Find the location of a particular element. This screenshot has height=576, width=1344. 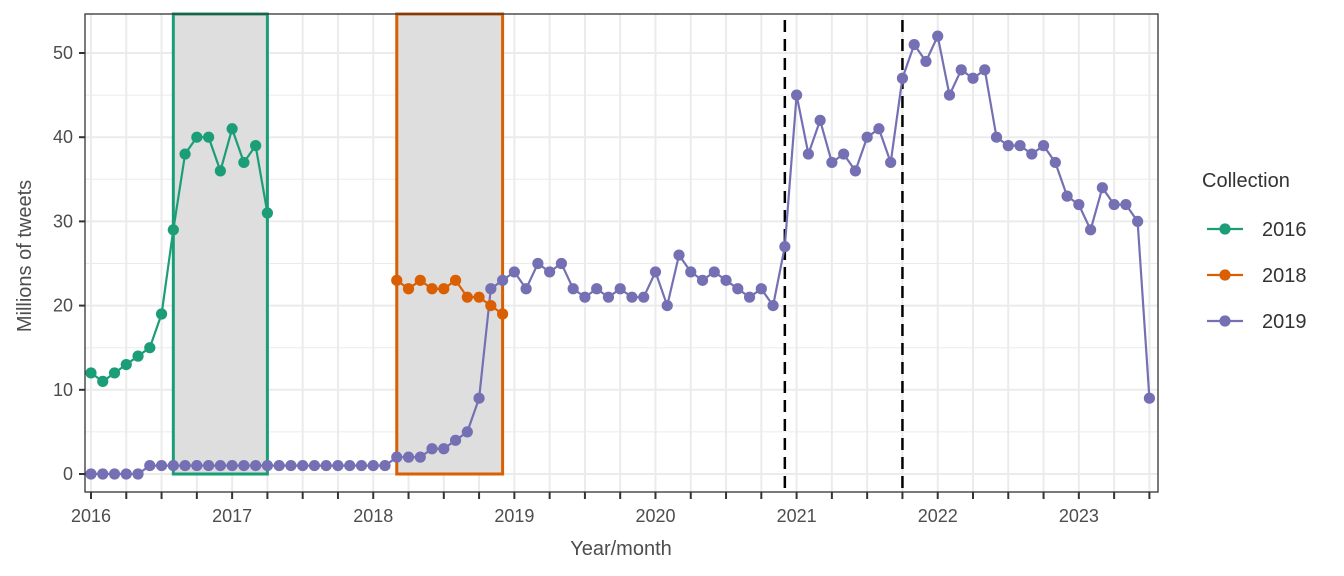

x-axis-title: Year/month is located at coordinates (621, 549).